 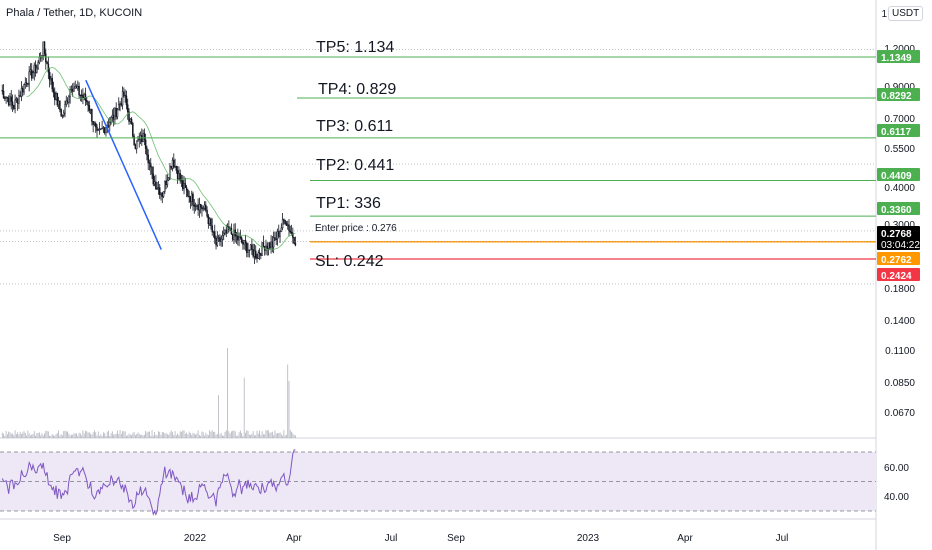 What do you see at coordinates (899, 87) in the screenshot?
I see `price-tick-label: 0.9000` at bounding box center [899, 87].